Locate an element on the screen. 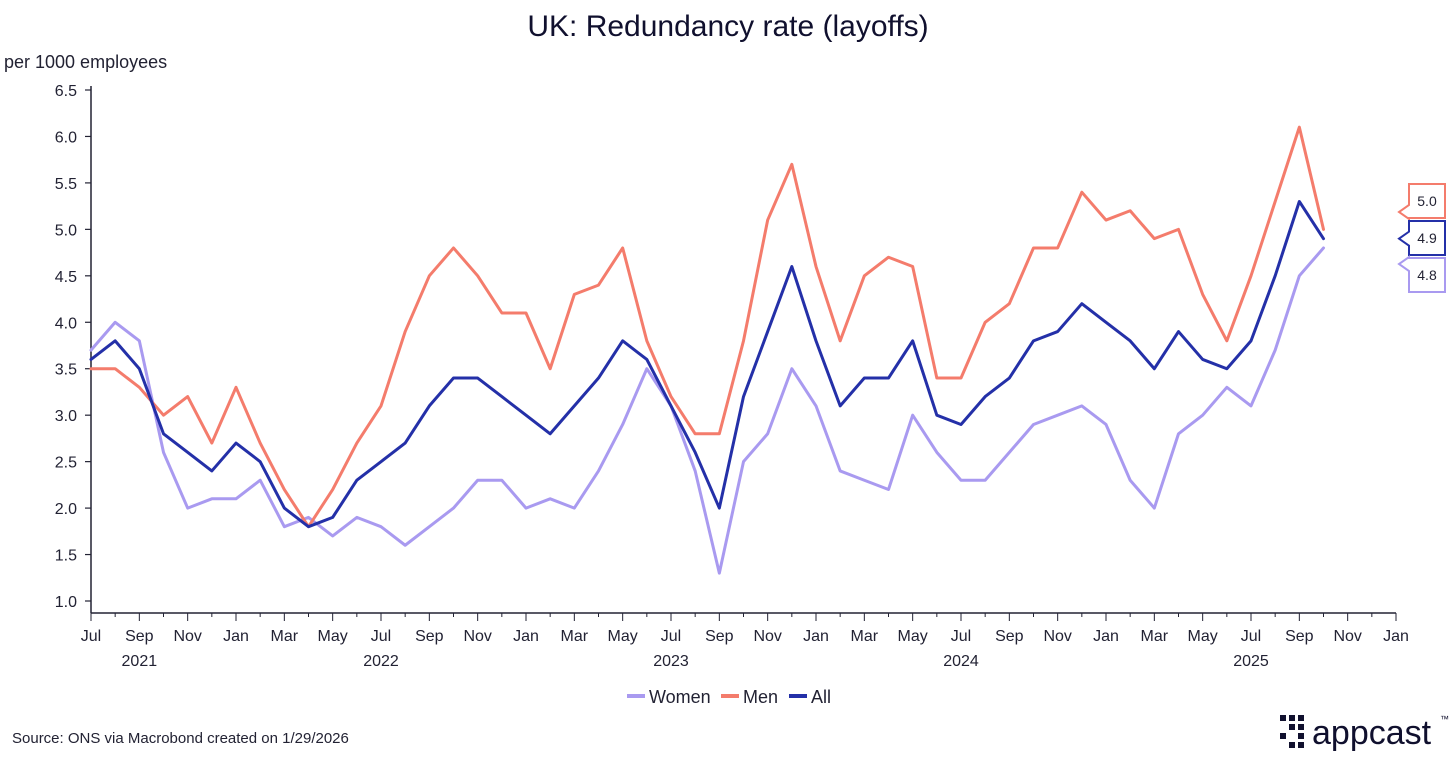 The image size is (1456, 761). legend-item-women: Women is located at coordinates (669, 697).